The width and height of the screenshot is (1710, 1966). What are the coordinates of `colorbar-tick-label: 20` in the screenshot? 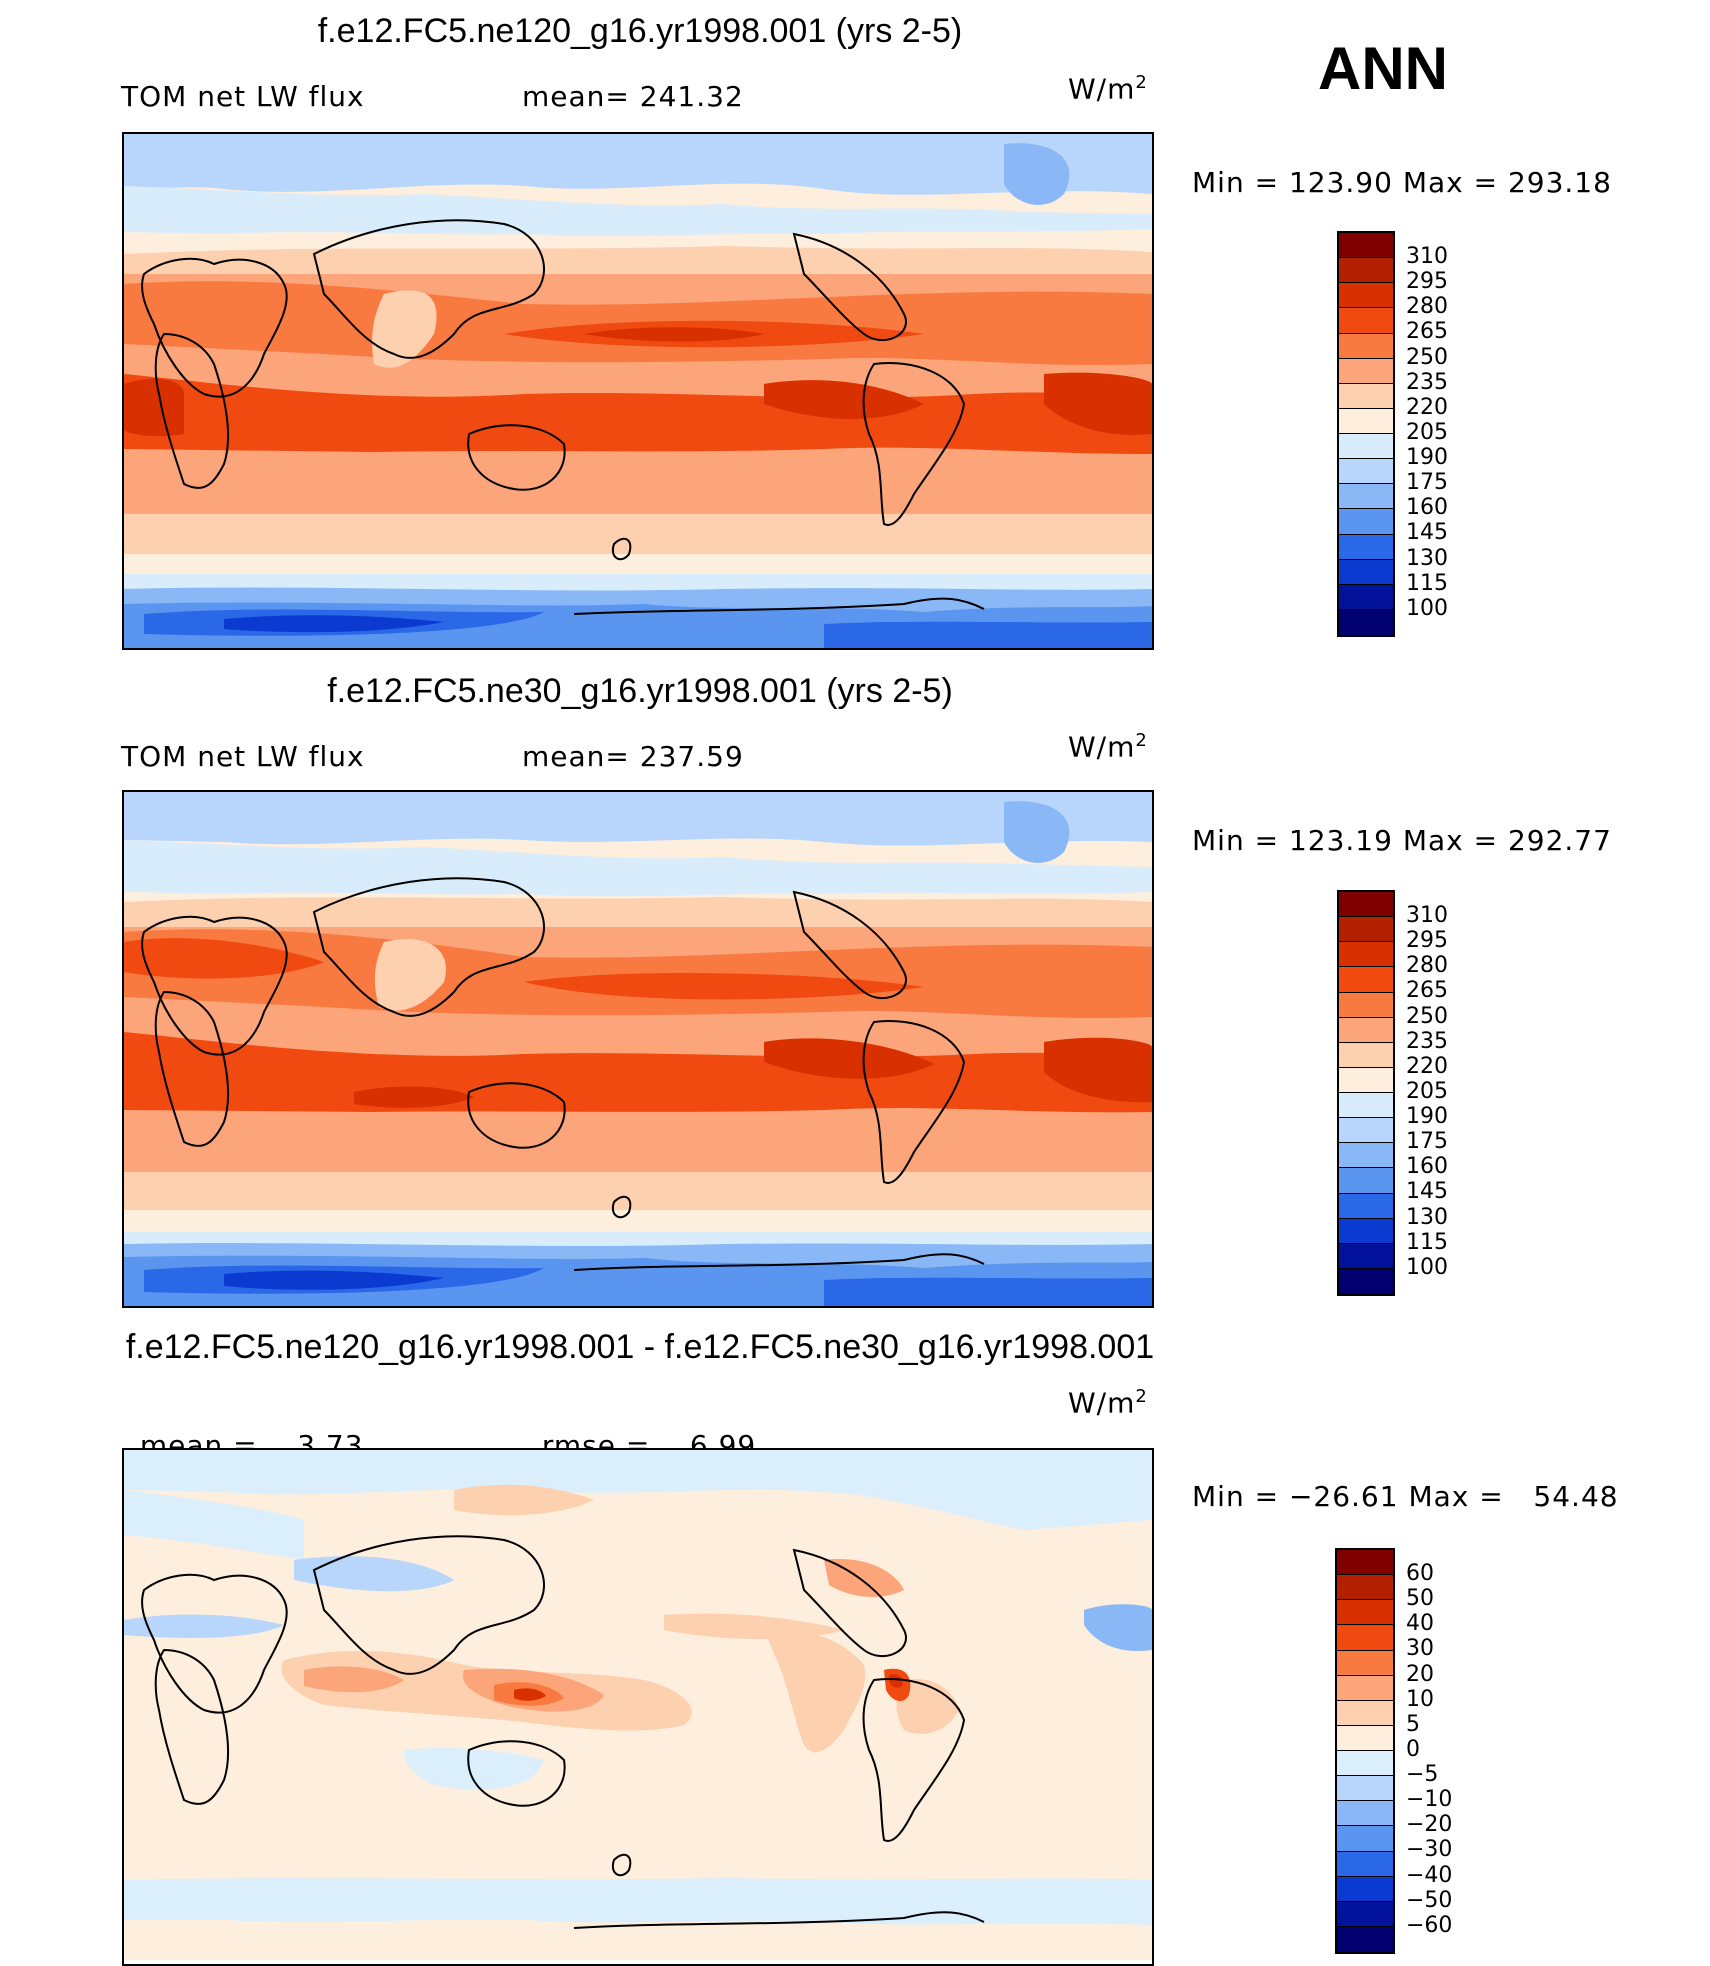 It's located at (1420, 1674).